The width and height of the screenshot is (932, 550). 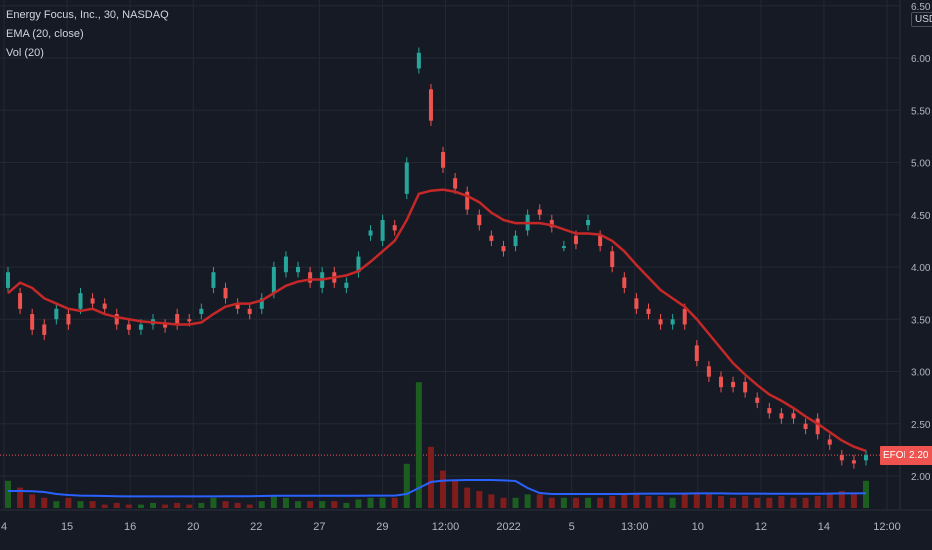 I want to click on symbol-label: Energy Focus, Inc., 30, NASDAQ, so click(x=87, y=15).